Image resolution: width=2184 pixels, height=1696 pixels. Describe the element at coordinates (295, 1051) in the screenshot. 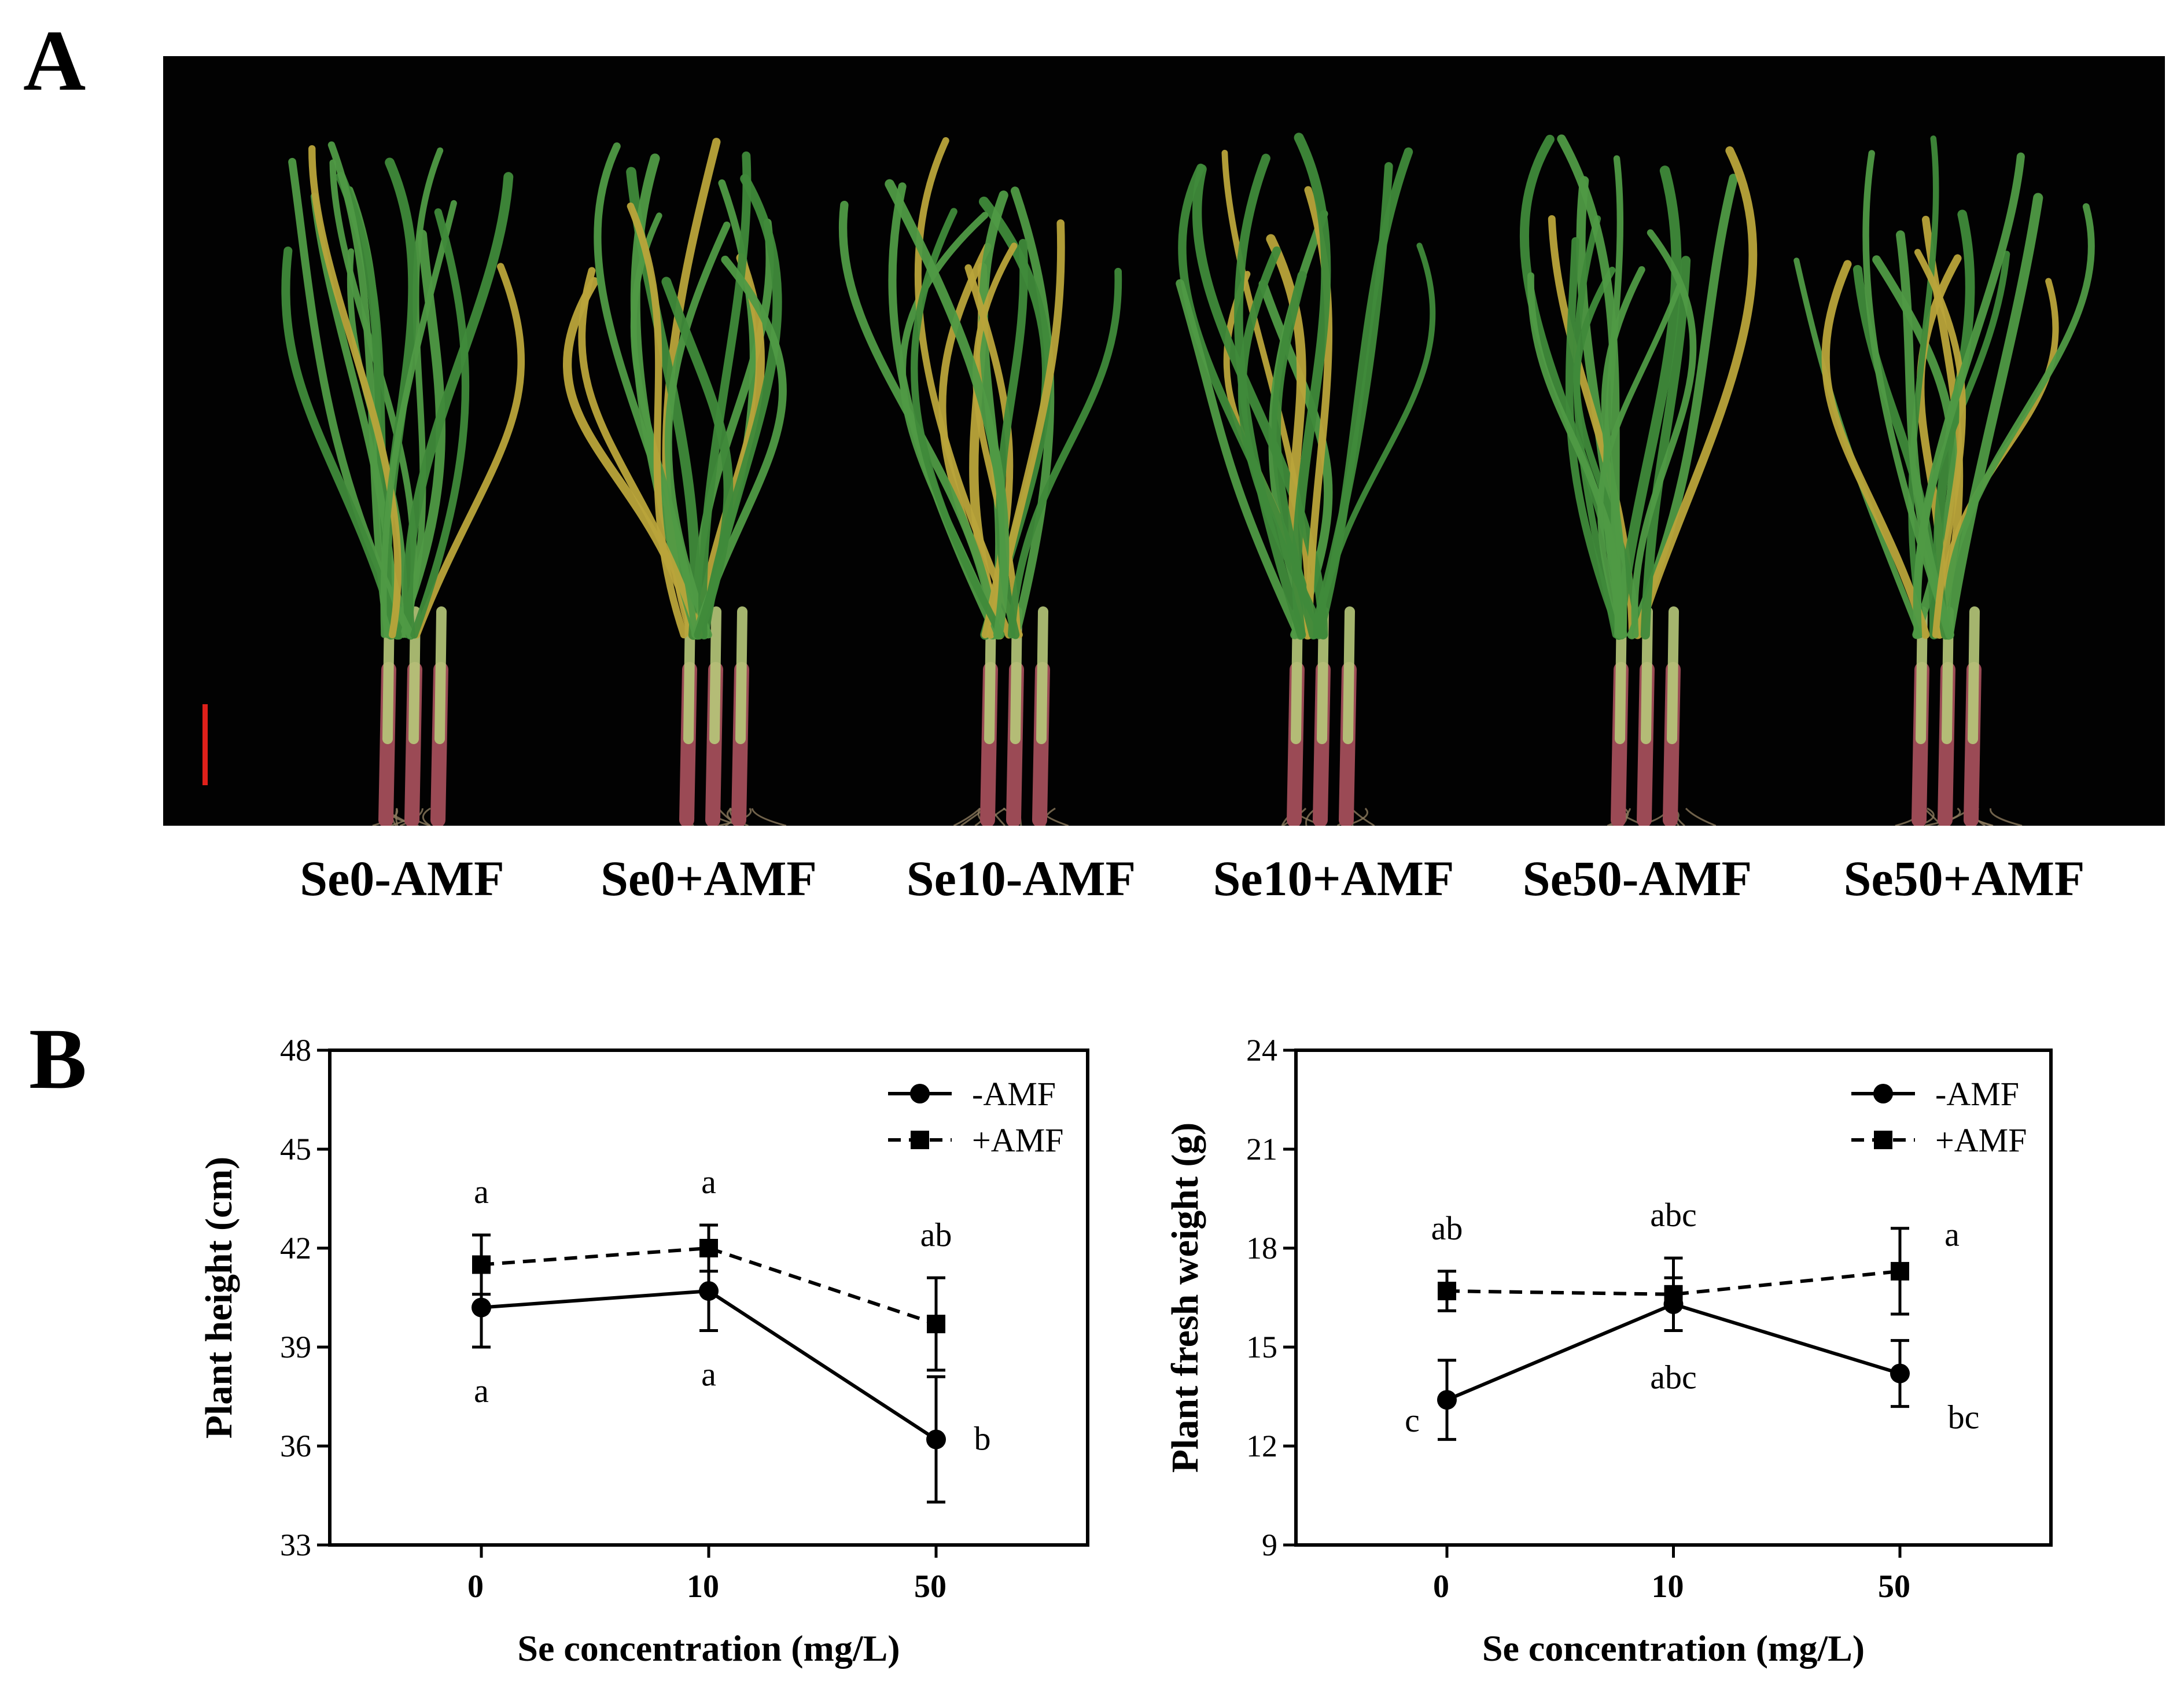

I see `y-tick-label: 48` at that location.